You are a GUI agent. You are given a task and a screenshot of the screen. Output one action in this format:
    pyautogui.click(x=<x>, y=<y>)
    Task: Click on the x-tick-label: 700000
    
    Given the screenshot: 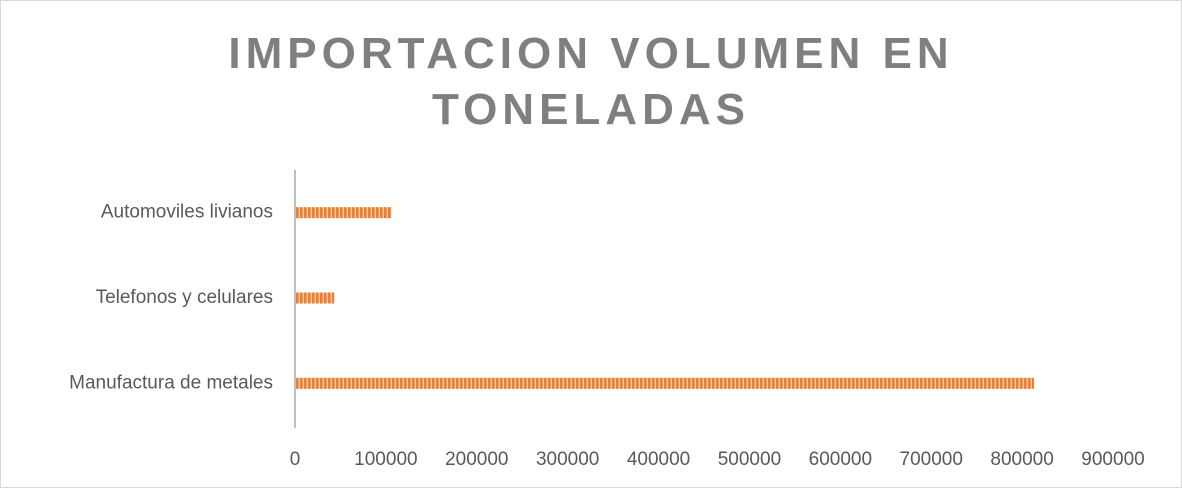 What is the action you would take?
    pyautogui.click(x=931, y=459)
    